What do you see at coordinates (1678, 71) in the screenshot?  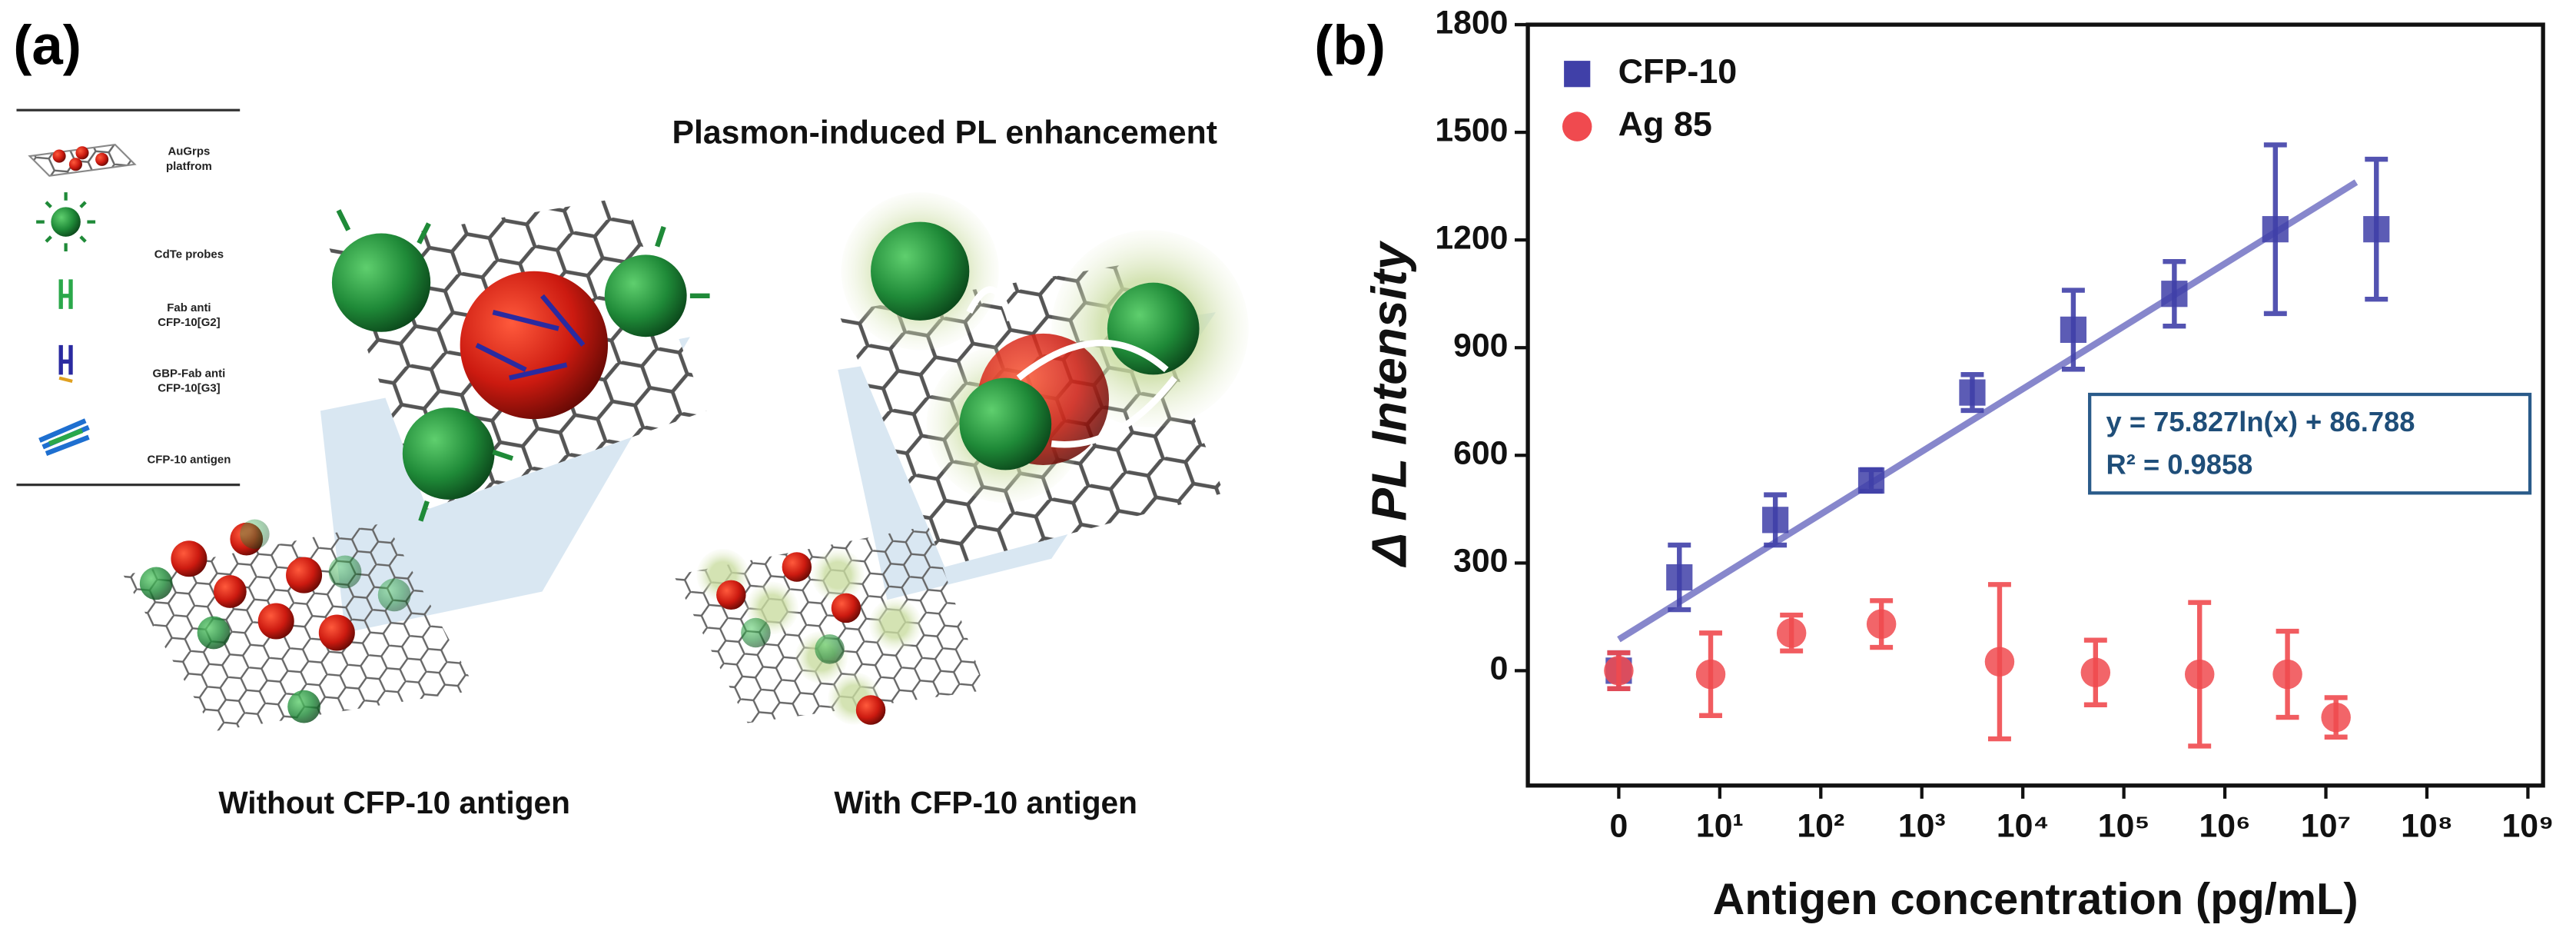 I see `legend-label: CFP-10` at bounding box center [1678, 71].